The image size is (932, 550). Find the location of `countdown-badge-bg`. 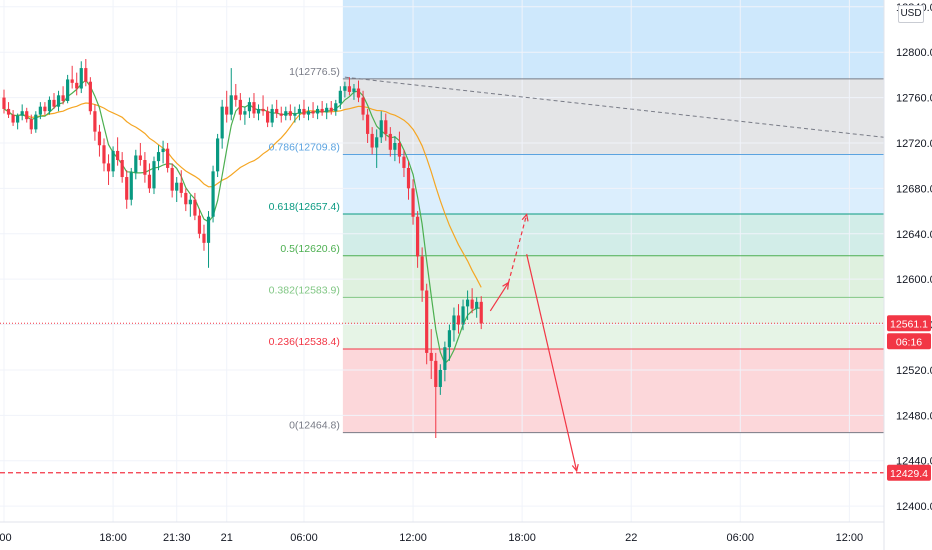

countdown-badge-bg is located at coordinates (909, 341).